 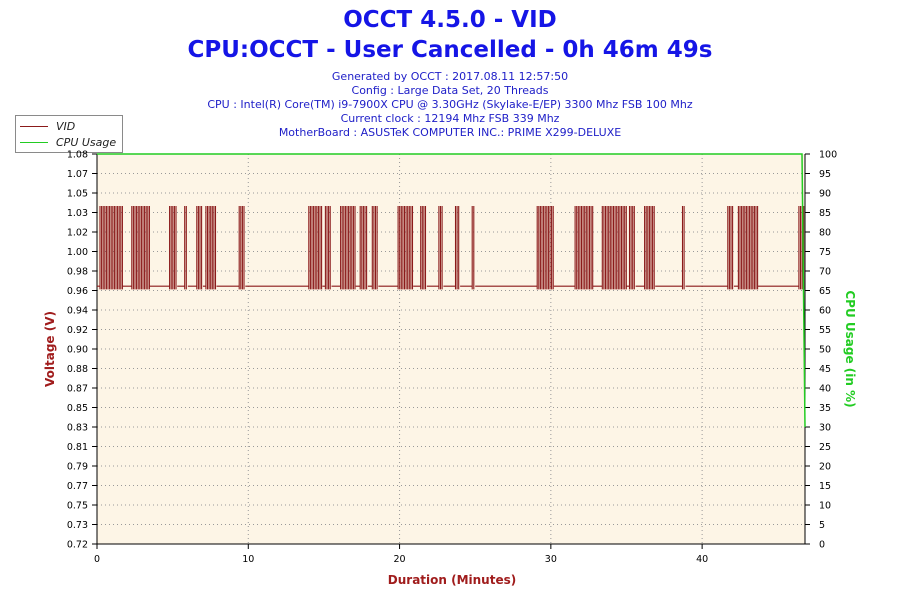 I want to click on legend-item-cpu-usage: CPU Usage, so click(x=68, y=142).